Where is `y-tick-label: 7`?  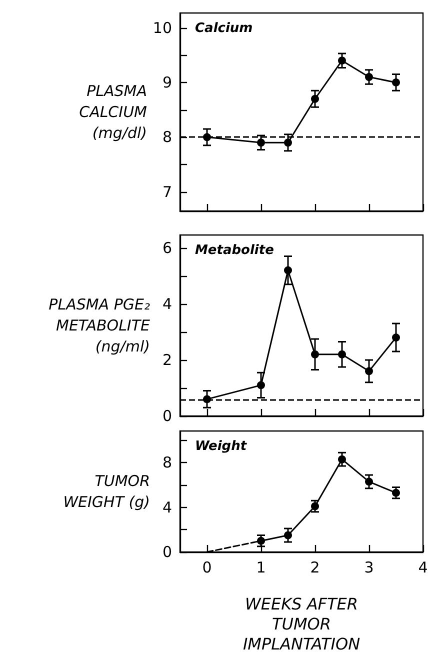 y-tick-label: 7 is located at coordinates (167, 191).